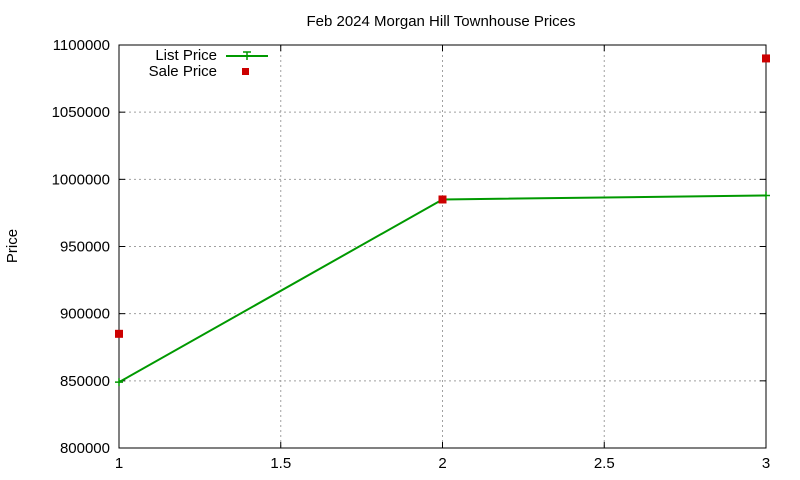 The height and width of the screenshot is (480, 800). What do you see at coordinates (85, 448) in the screenshot?
I see `y-tick-label: 800000` at bounding box center [85, 448].